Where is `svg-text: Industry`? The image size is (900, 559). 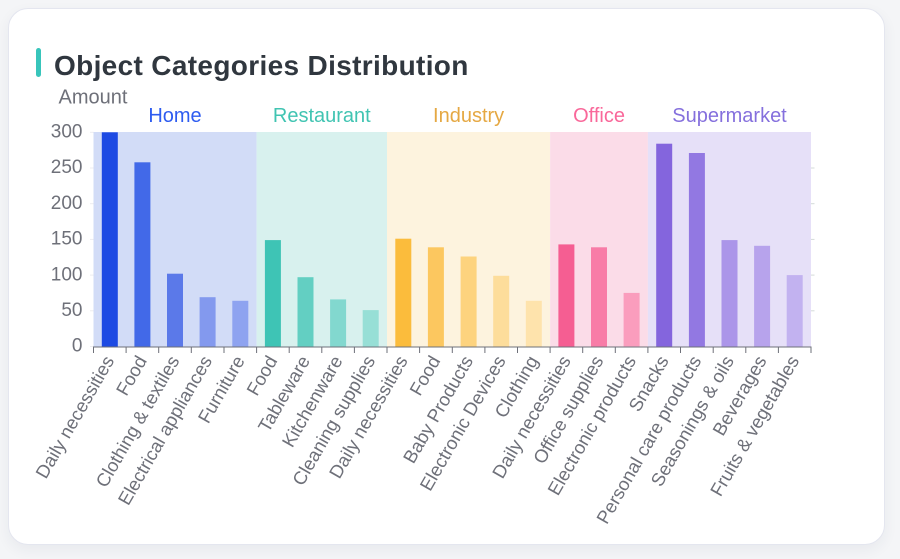 svg-text: Industry is located at coordinates (468, 116).